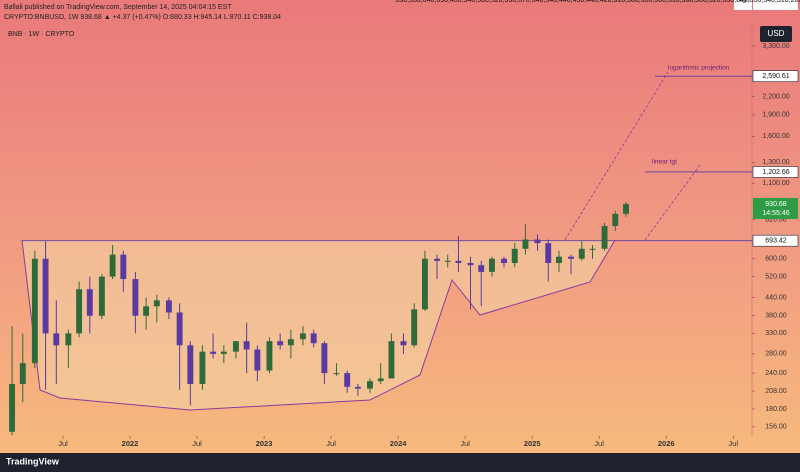  What do you see at coordinates (775, 5) in the screenshot?
I see `high-value-box` at bounding box center [775, 5].